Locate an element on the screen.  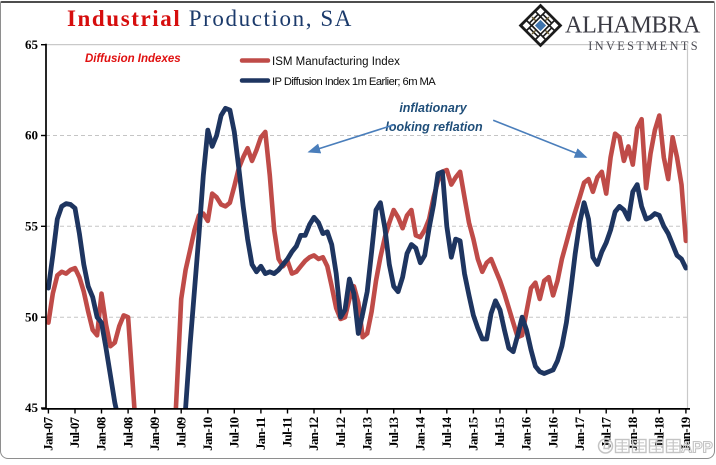
svg-text: Jan-12 is located at coordinates (313, 434).